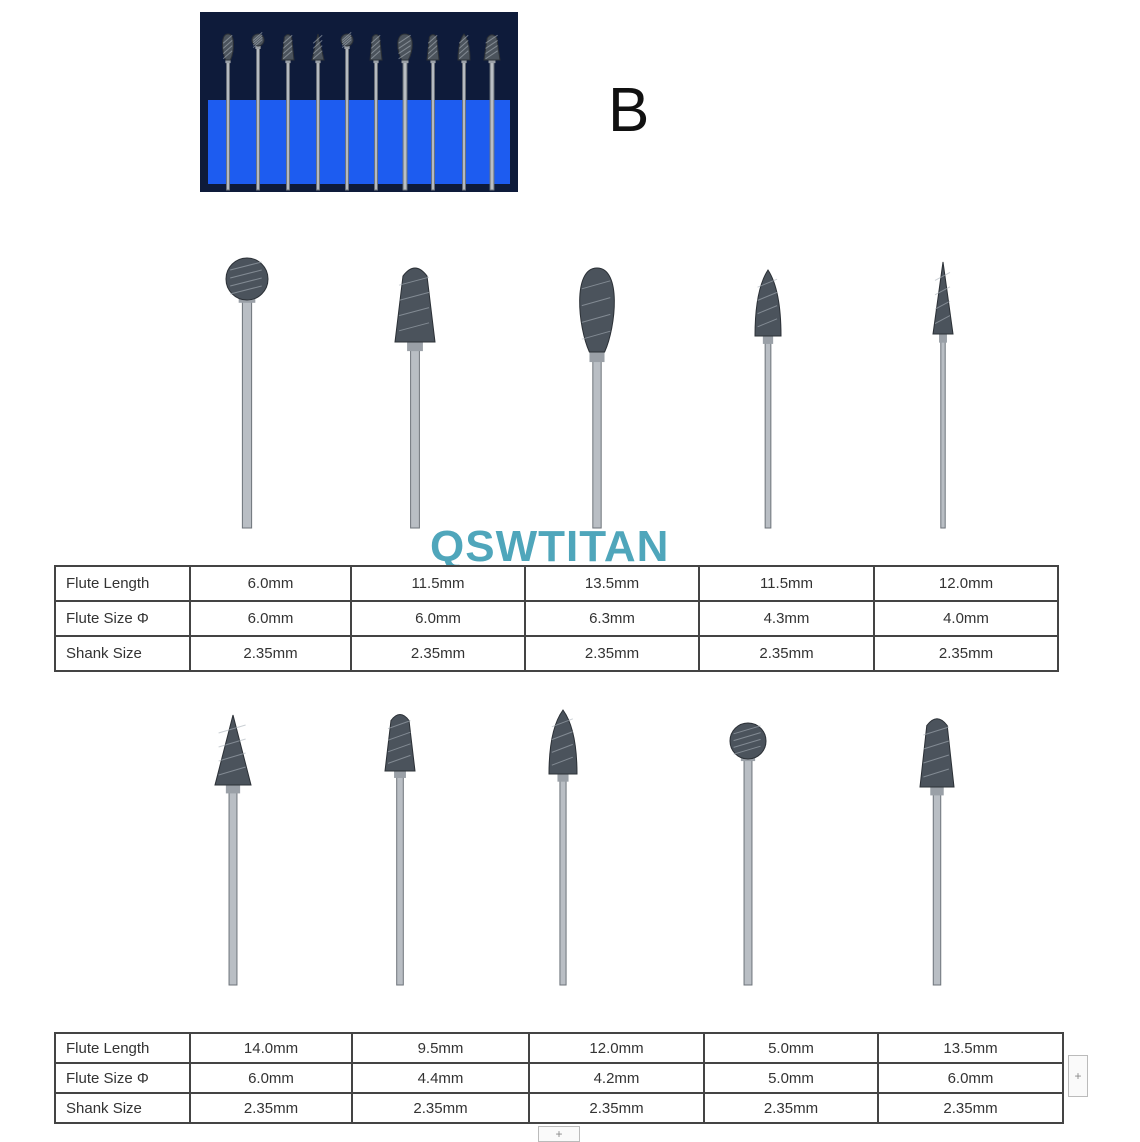 The height and width of the screenshot is (1142, 1140). What do you see at coordinates (970, 1048) in the screenshot?
I see `cell: 13.5mm` at bounding box center [970, 1048].